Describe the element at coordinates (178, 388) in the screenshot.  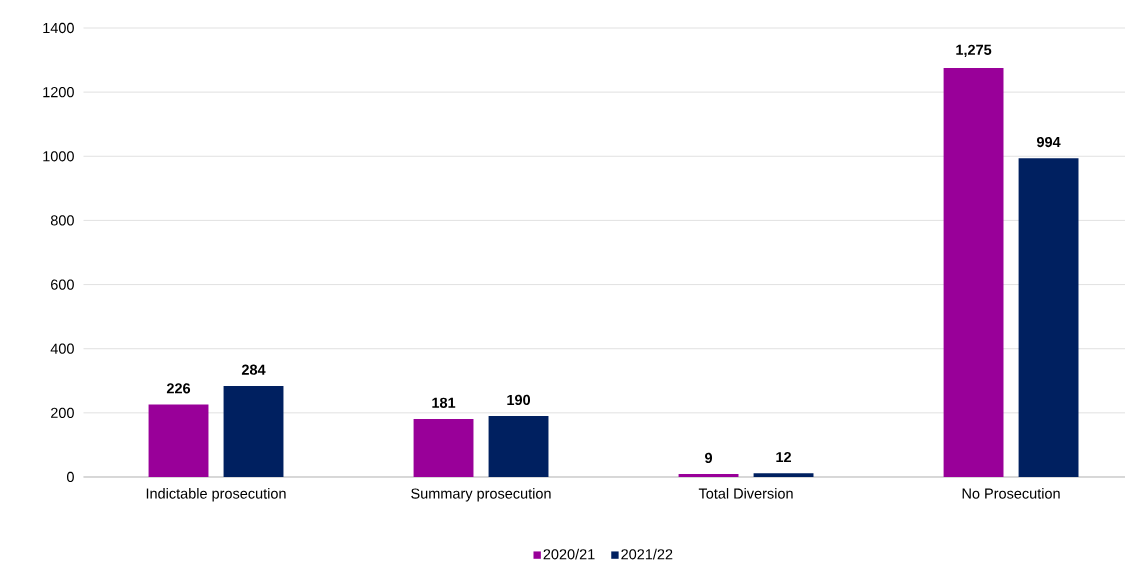
I see `data-label: 226` at that location.